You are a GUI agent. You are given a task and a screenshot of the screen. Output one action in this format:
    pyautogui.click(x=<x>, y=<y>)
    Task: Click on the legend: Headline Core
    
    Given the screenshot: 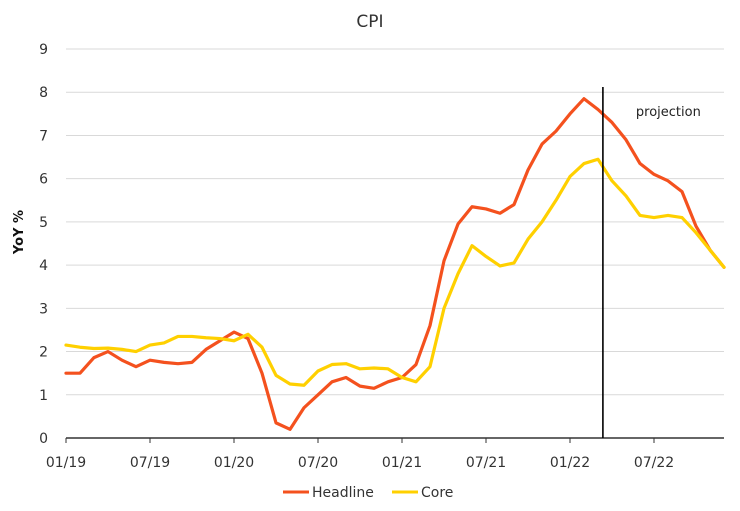 What is the action you would take?
    pyautogui.click(x=368, y=493)
    